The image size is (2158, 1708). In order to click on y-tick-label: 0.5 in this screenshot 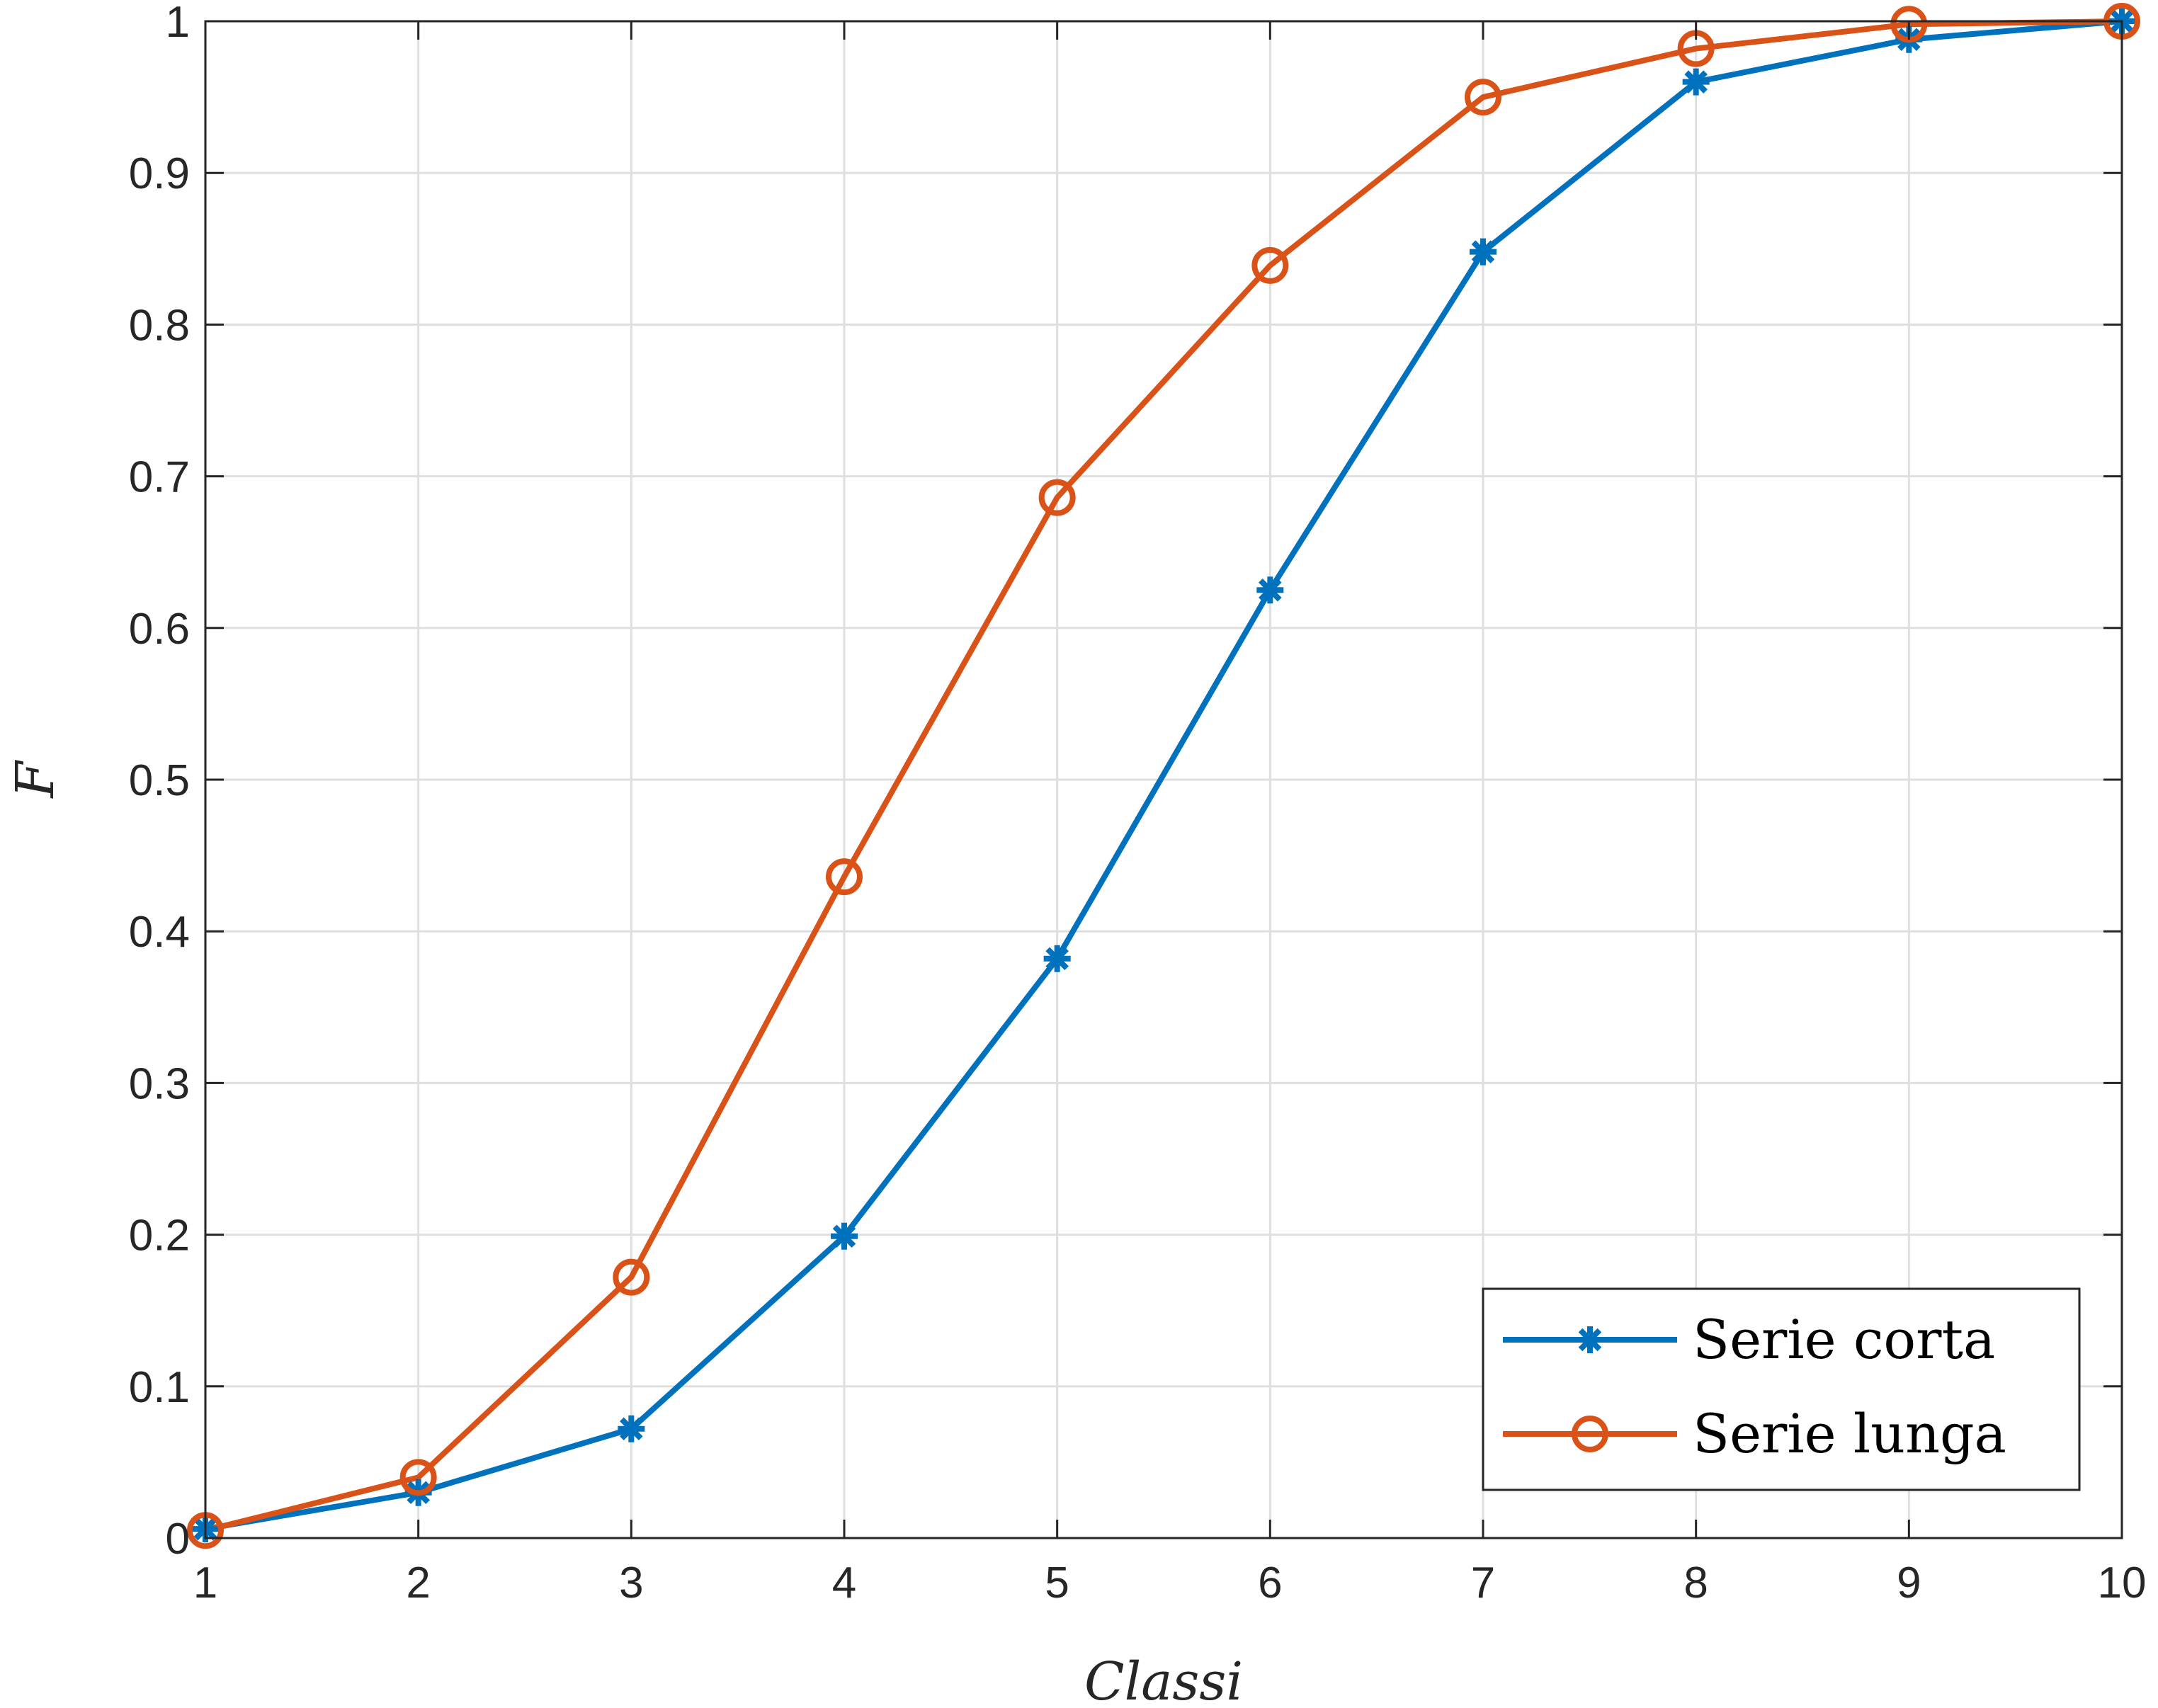, I will do `click(159, 780)`.